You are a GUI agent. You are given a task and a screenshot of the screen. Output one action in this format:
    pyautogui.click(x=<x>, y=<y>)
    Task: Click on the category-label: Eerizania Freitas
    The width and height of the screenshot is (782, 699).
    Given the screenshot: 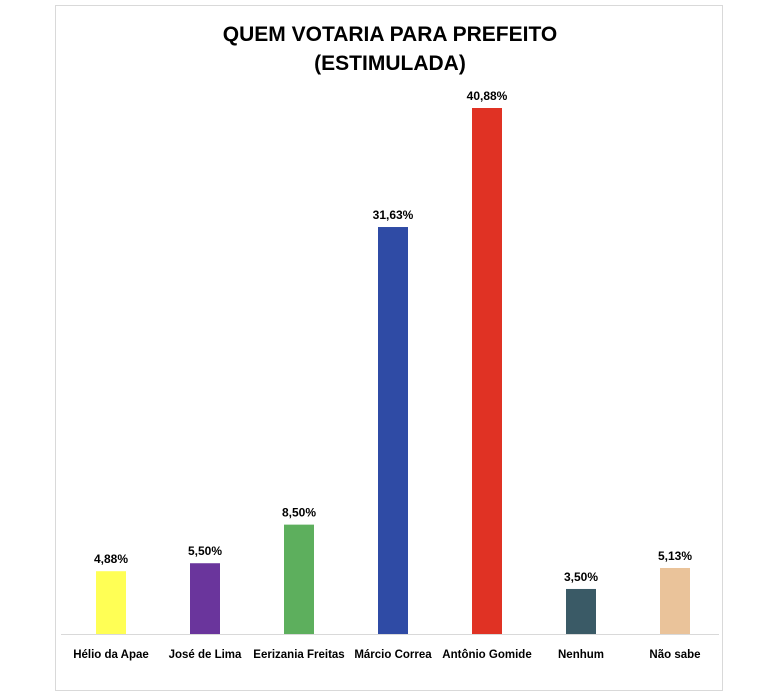 What is the action you would take?
    pyautogui.click(x=298, y=655)
    